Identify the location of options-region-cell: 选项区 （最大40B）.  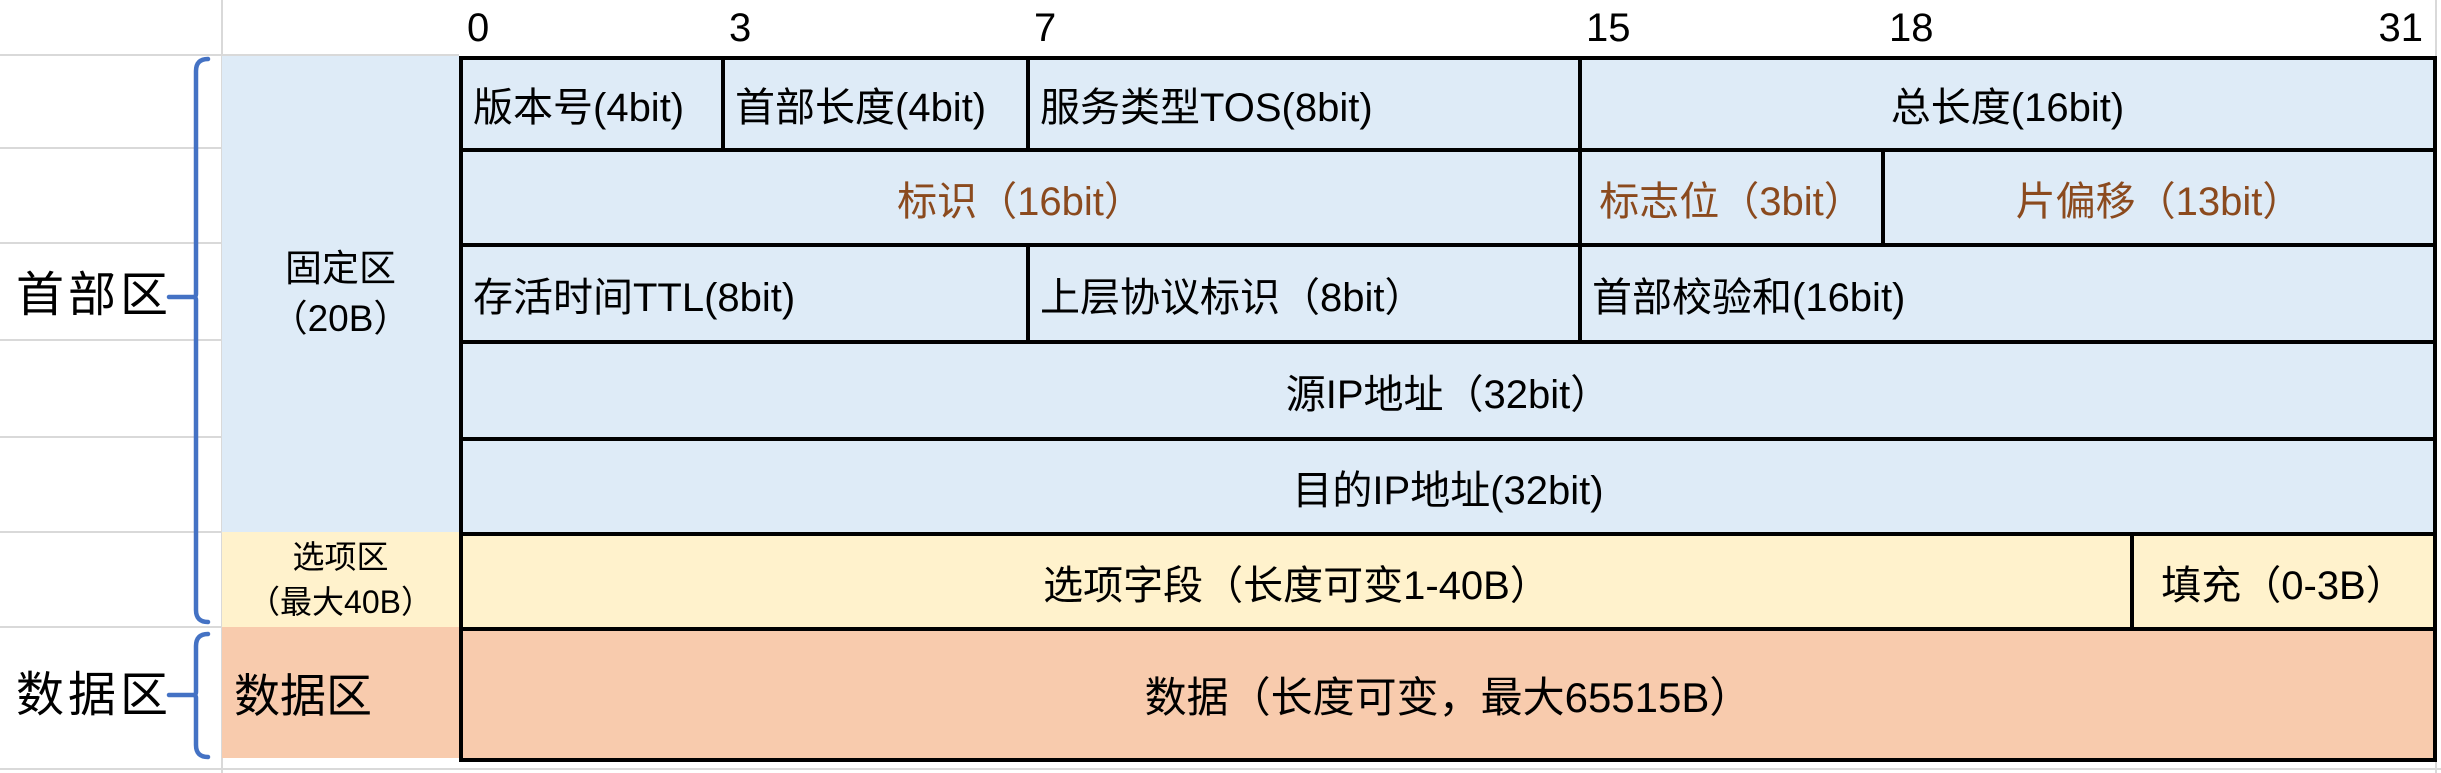
(340, 579).